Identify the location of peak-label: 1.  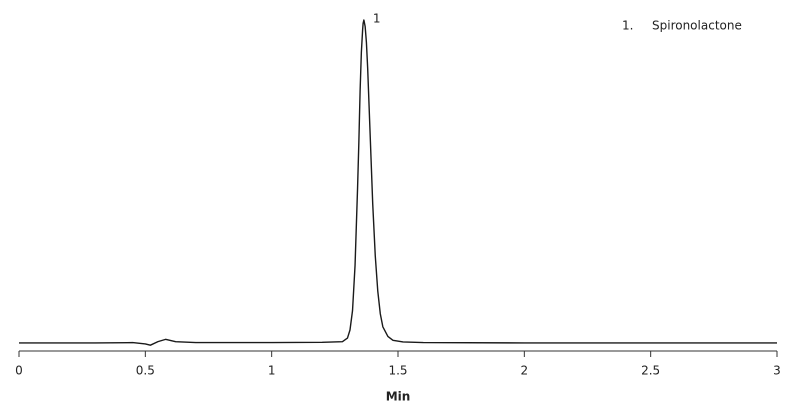
(377, 19).